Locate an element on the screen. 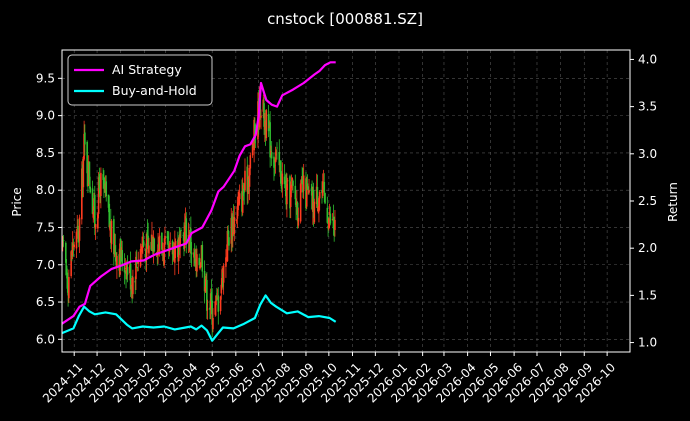 The width and height of the screenshot is (690, 421). y-tick-label: 7.5 is located at coordinates (45, 227).